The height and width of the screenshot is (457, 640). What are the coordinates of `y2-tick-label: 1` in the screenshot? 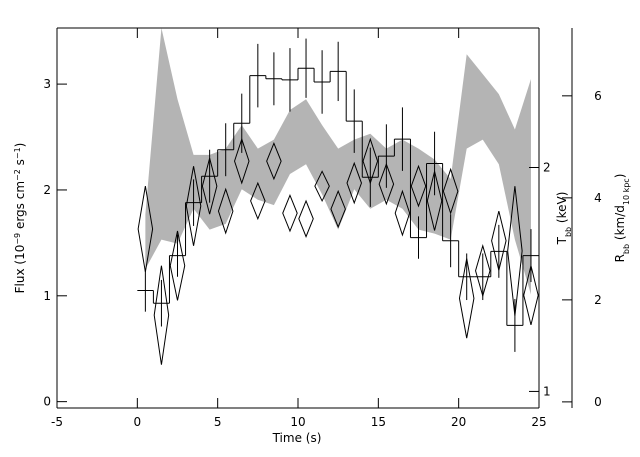 It's located at (547, 391).